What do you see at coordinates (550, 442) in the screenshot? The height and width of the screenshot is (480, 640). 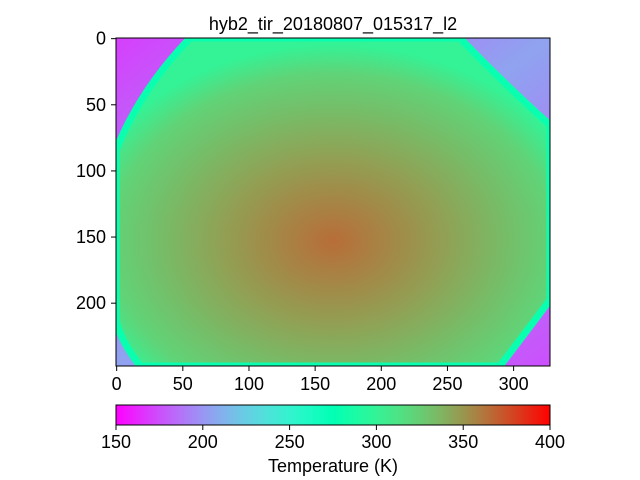 I see `colorbar-tick-label: 400` at bounding box center [550, 442].